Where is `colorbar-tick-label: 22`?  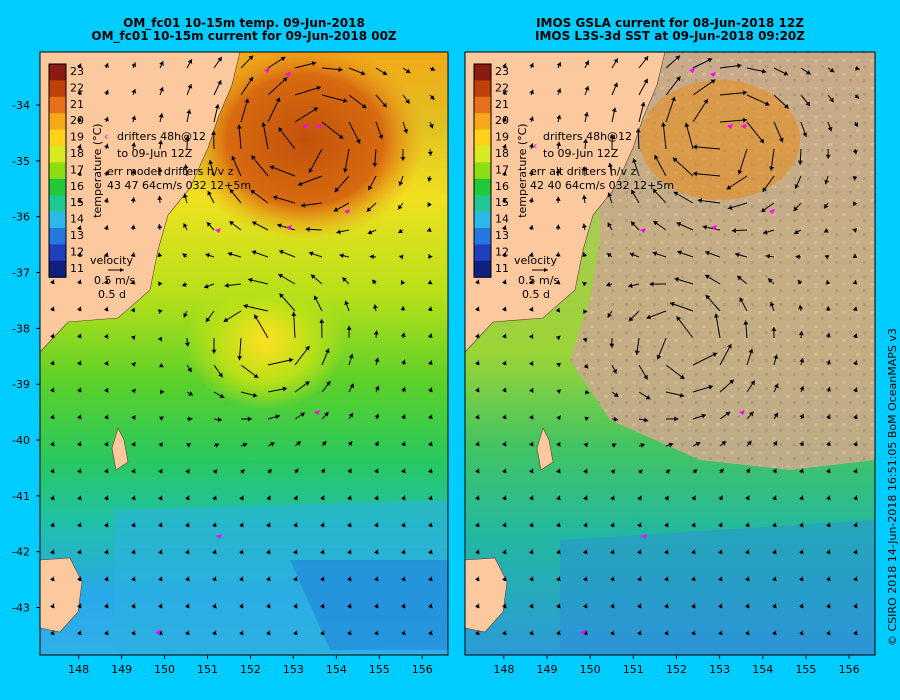 colorbar-tick-label: 22 is located at coordinates (77, 87).